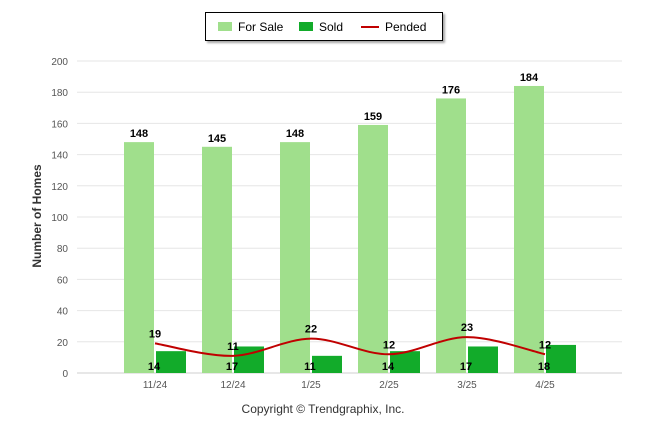 This screenshot has width=646, height=434. I want to click on legend-label-for-sale: For Sale, so click(261, 26).